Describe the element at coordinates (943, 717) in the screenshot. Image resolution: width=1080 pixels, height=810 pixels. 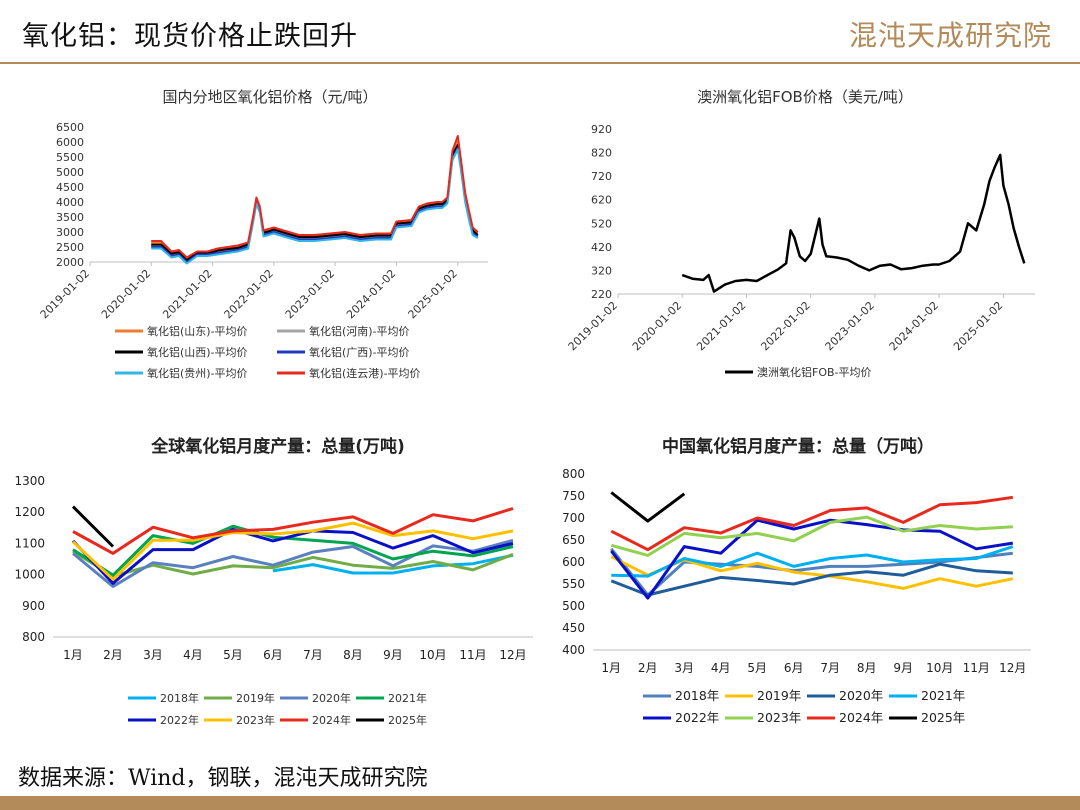
I see `legend-label: 2025年` at that location.